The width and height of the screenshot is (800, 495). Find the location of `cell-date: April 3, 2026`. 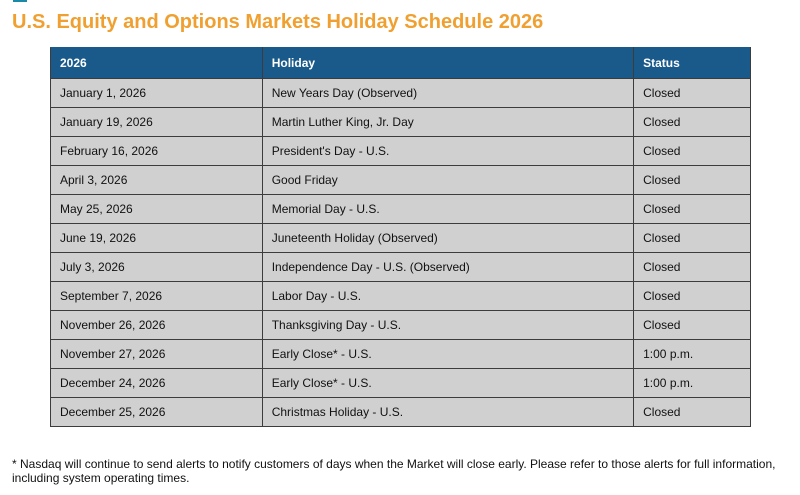

cell-date: April 3, 2026 is located at coordinates (156, 180).